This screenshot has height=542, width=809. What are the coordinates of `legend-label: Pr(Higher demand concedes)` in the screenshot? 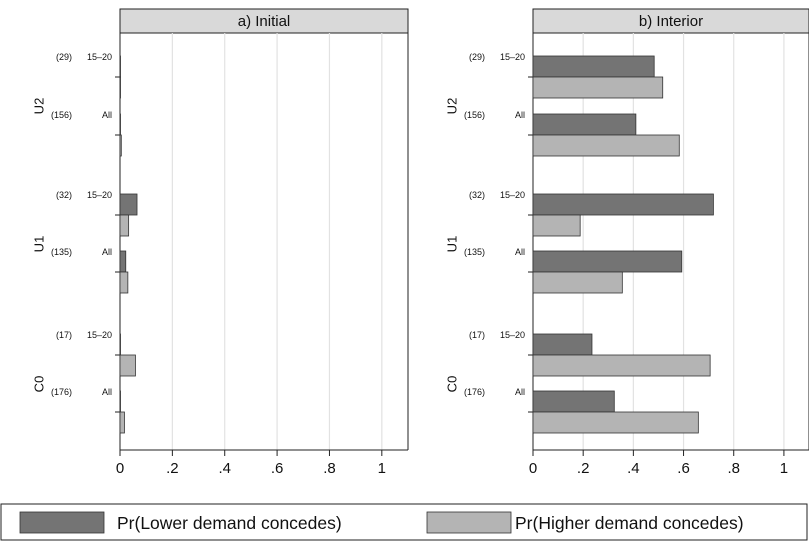 It's located at (629, 523).